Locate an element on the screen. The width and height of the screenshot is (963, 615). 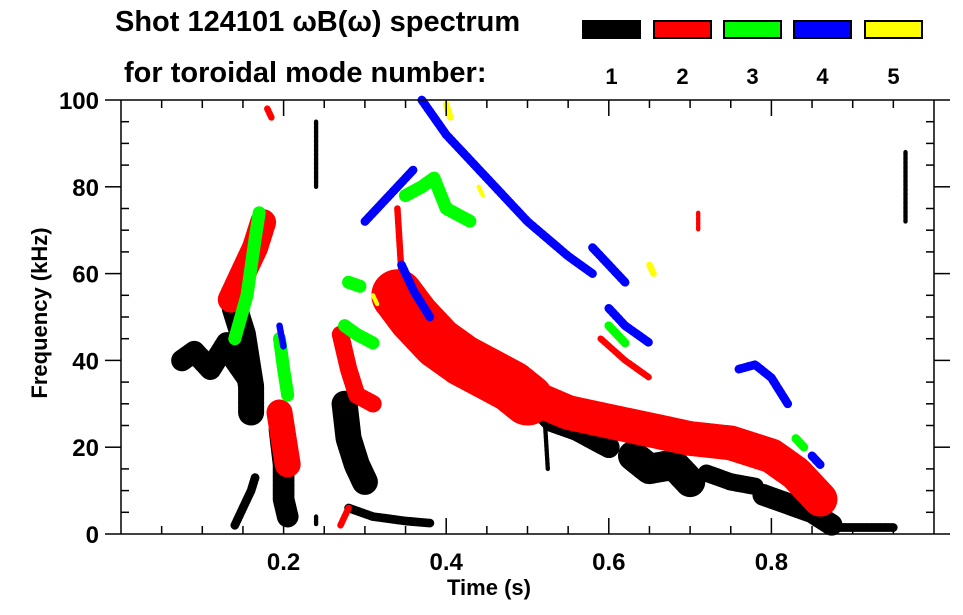
y-tick-label: 0 is located at coordinates (92, 535).